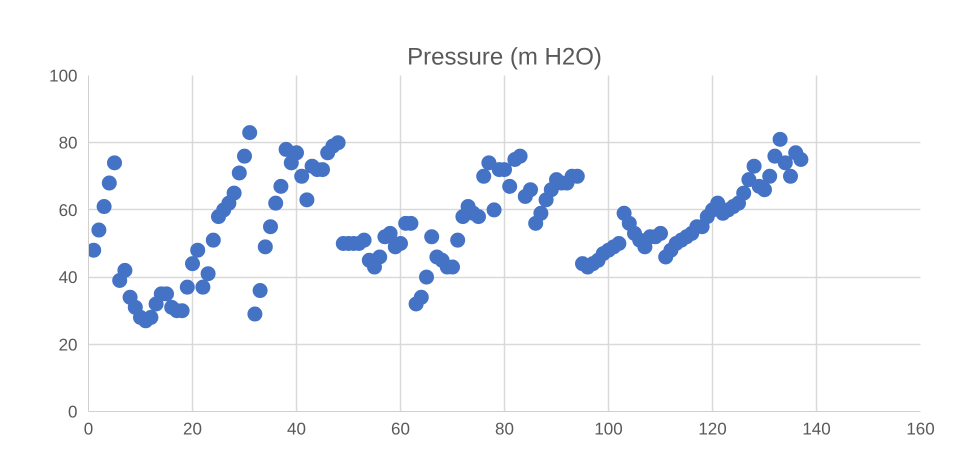 This screenshot has height=453, width=955. What do you see at coordinates (400, 429) in the screenshot?
I see `x-tick-label: 60` at bounding box center [400, 429].